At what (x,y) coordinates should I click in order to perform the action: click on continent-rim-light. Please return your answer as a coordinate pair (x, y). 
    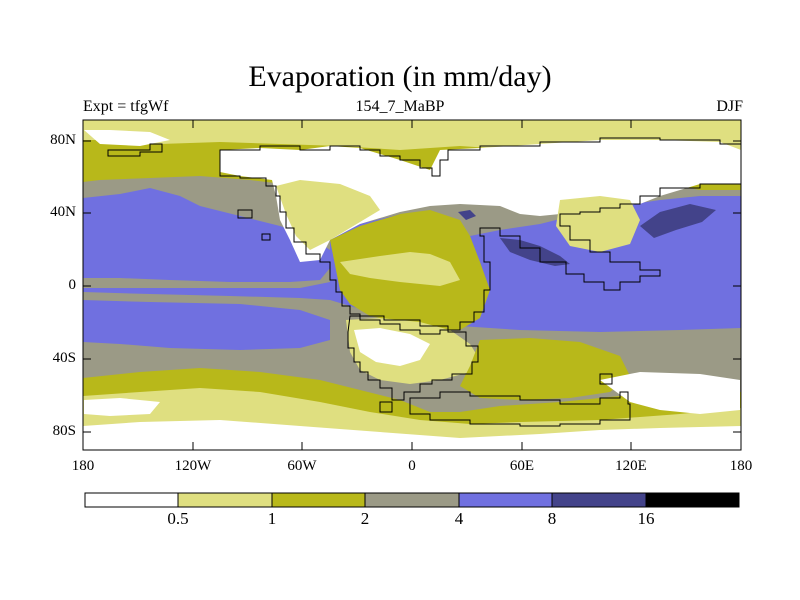
    Looking at the image, I should click on (328, 215).